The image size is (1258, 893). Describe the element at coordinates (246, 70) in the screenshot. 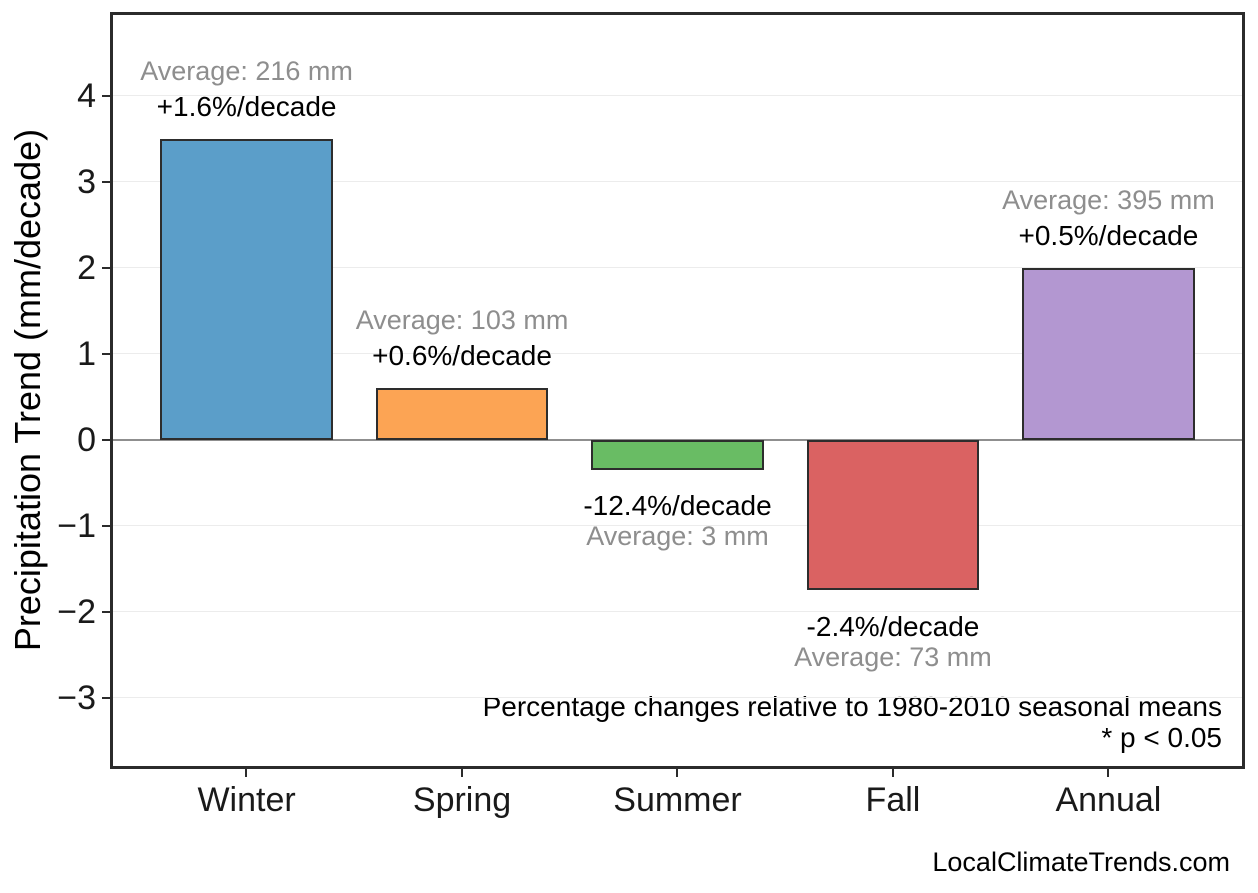

I see `bar-label-avg-winter: Average: 216 mm` at that location.